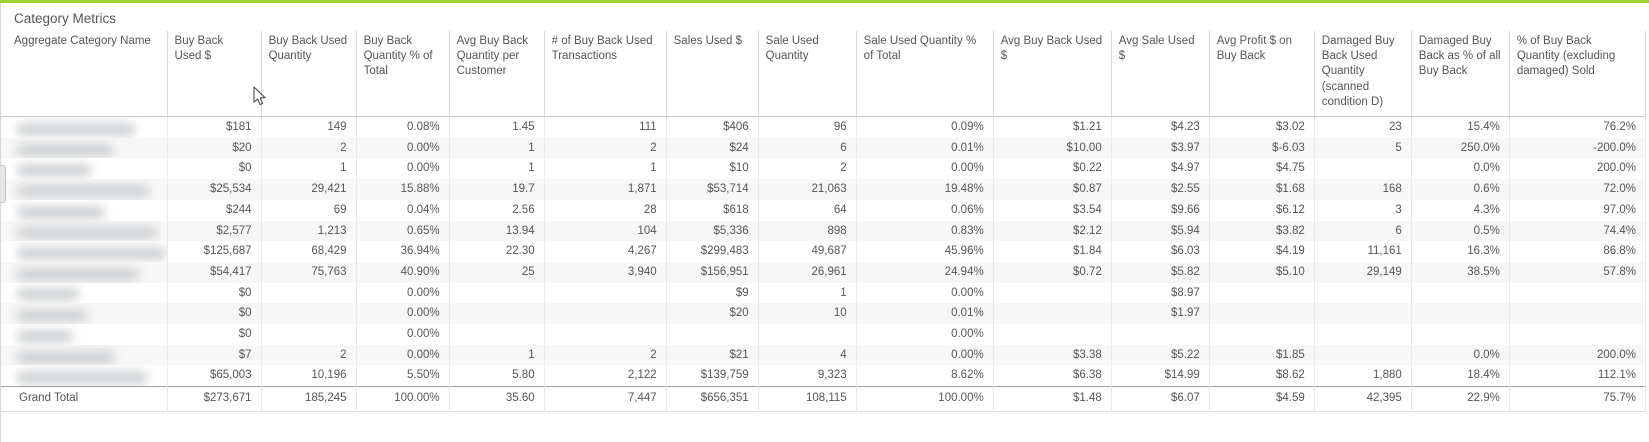 The width and height of the screenshot is (1649, 442). I want to click on column-header: Buy Back Used Quantity, so click(309, 74).